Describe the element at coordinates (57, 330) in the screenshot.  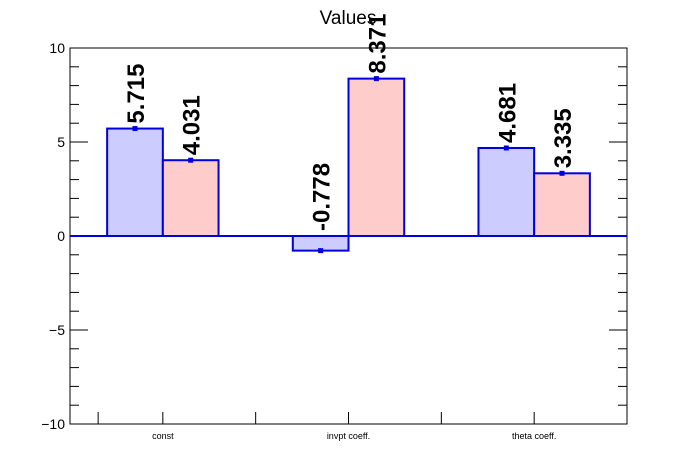
I see `y-tick-label: −5` at that location.